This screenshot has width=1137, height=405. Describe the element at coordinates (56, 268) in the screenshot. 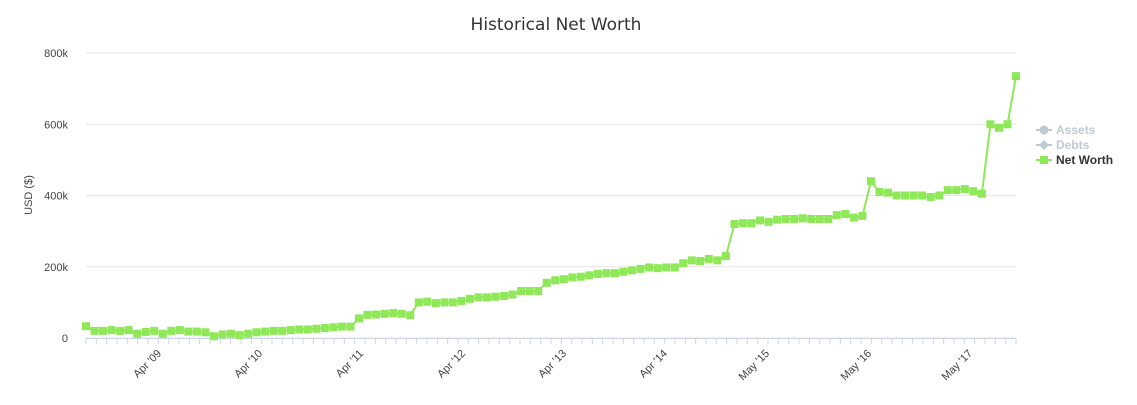

I see `y-tick-label: 200k` at that location.